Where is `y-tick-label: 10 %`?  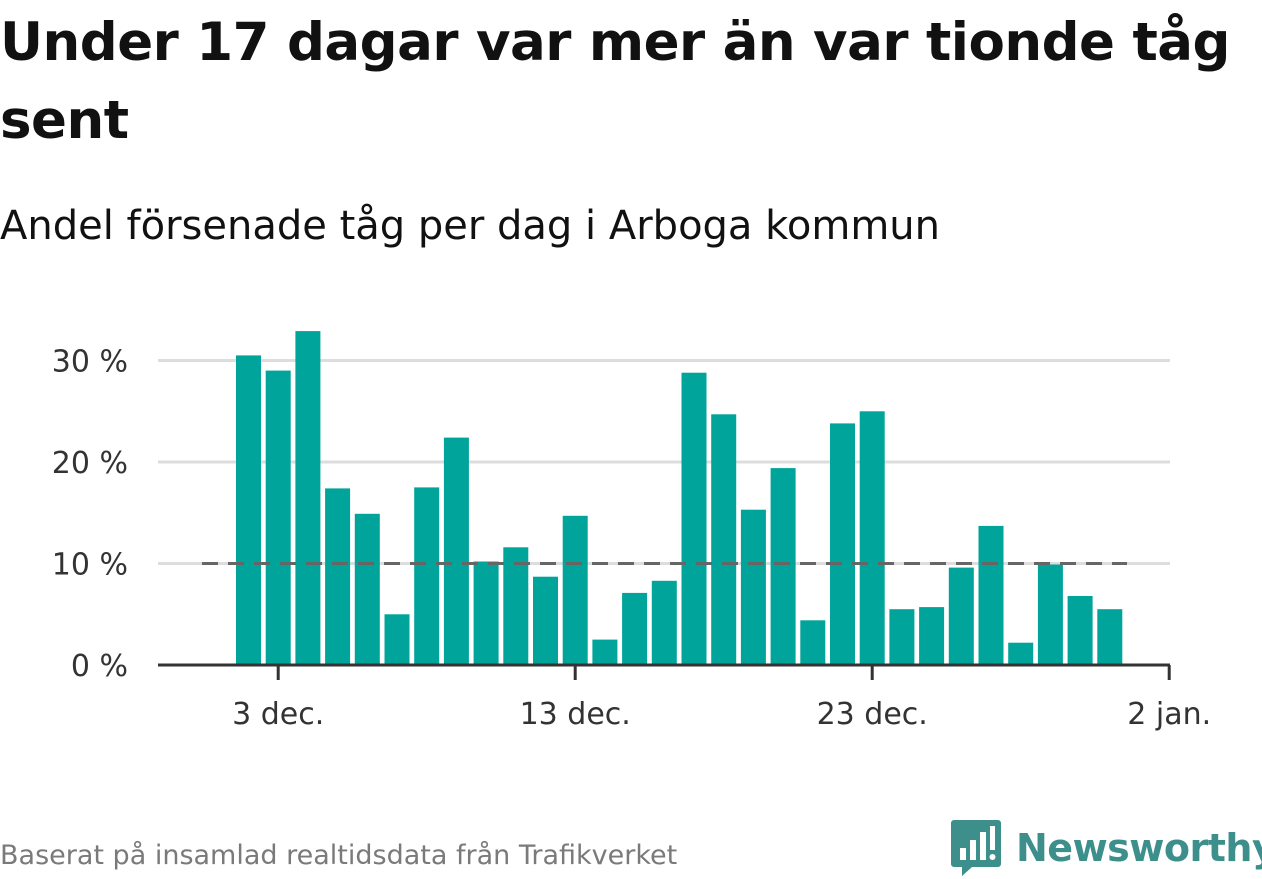 y-tick-label: 10 % is located at coordinates (90, 565).